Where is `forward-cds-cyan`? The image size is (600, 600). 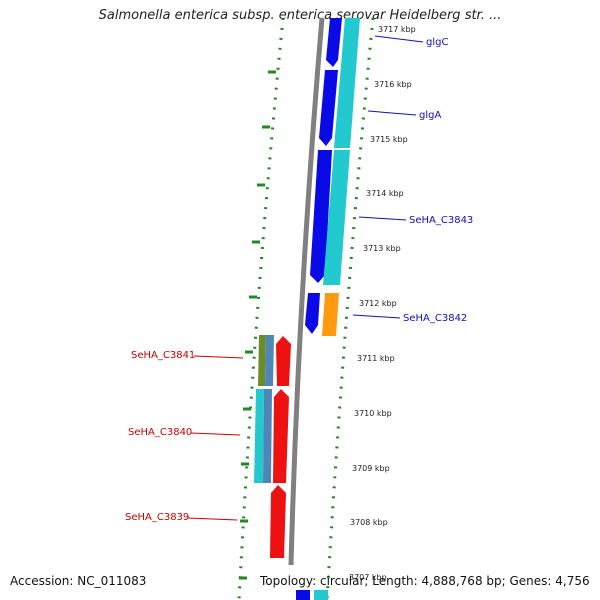 forward-cds-cyan is located at coordinates (337, 309).